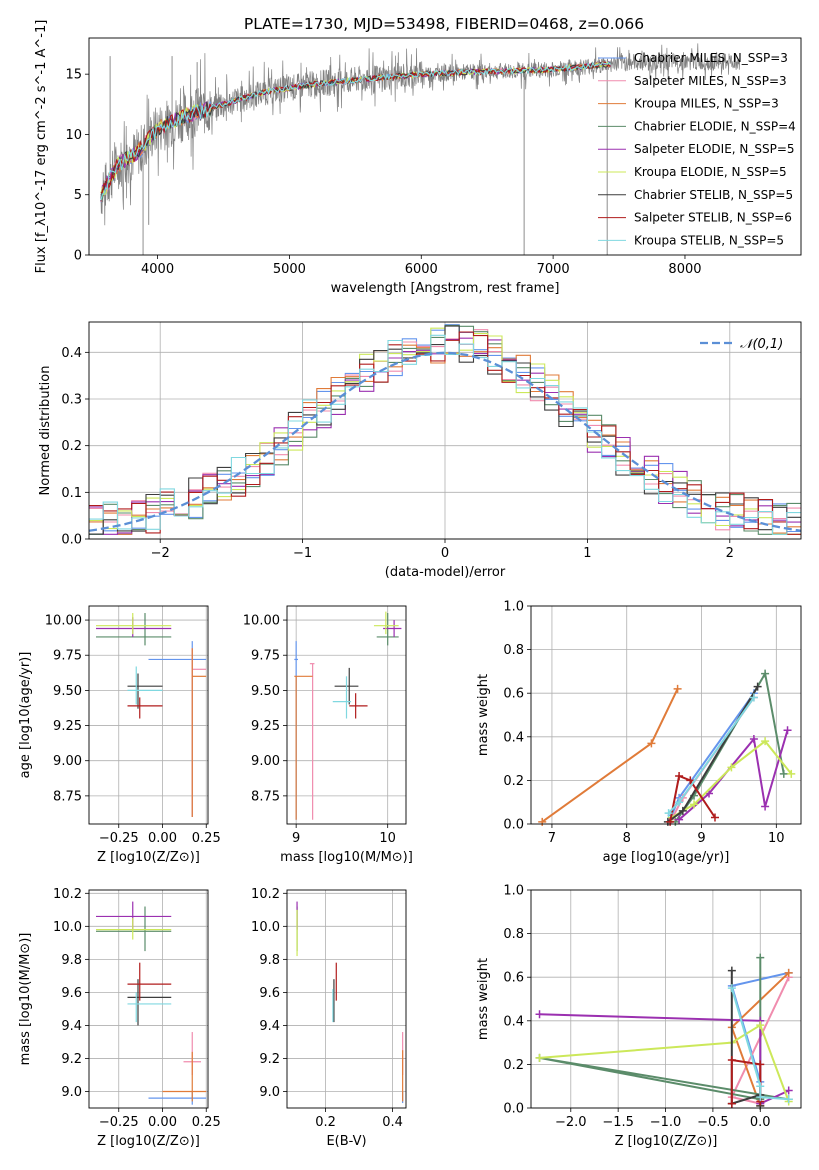 This screenshot has height=1170, width=819. I want to click on x-tick-label: 0, so click(445, 553).